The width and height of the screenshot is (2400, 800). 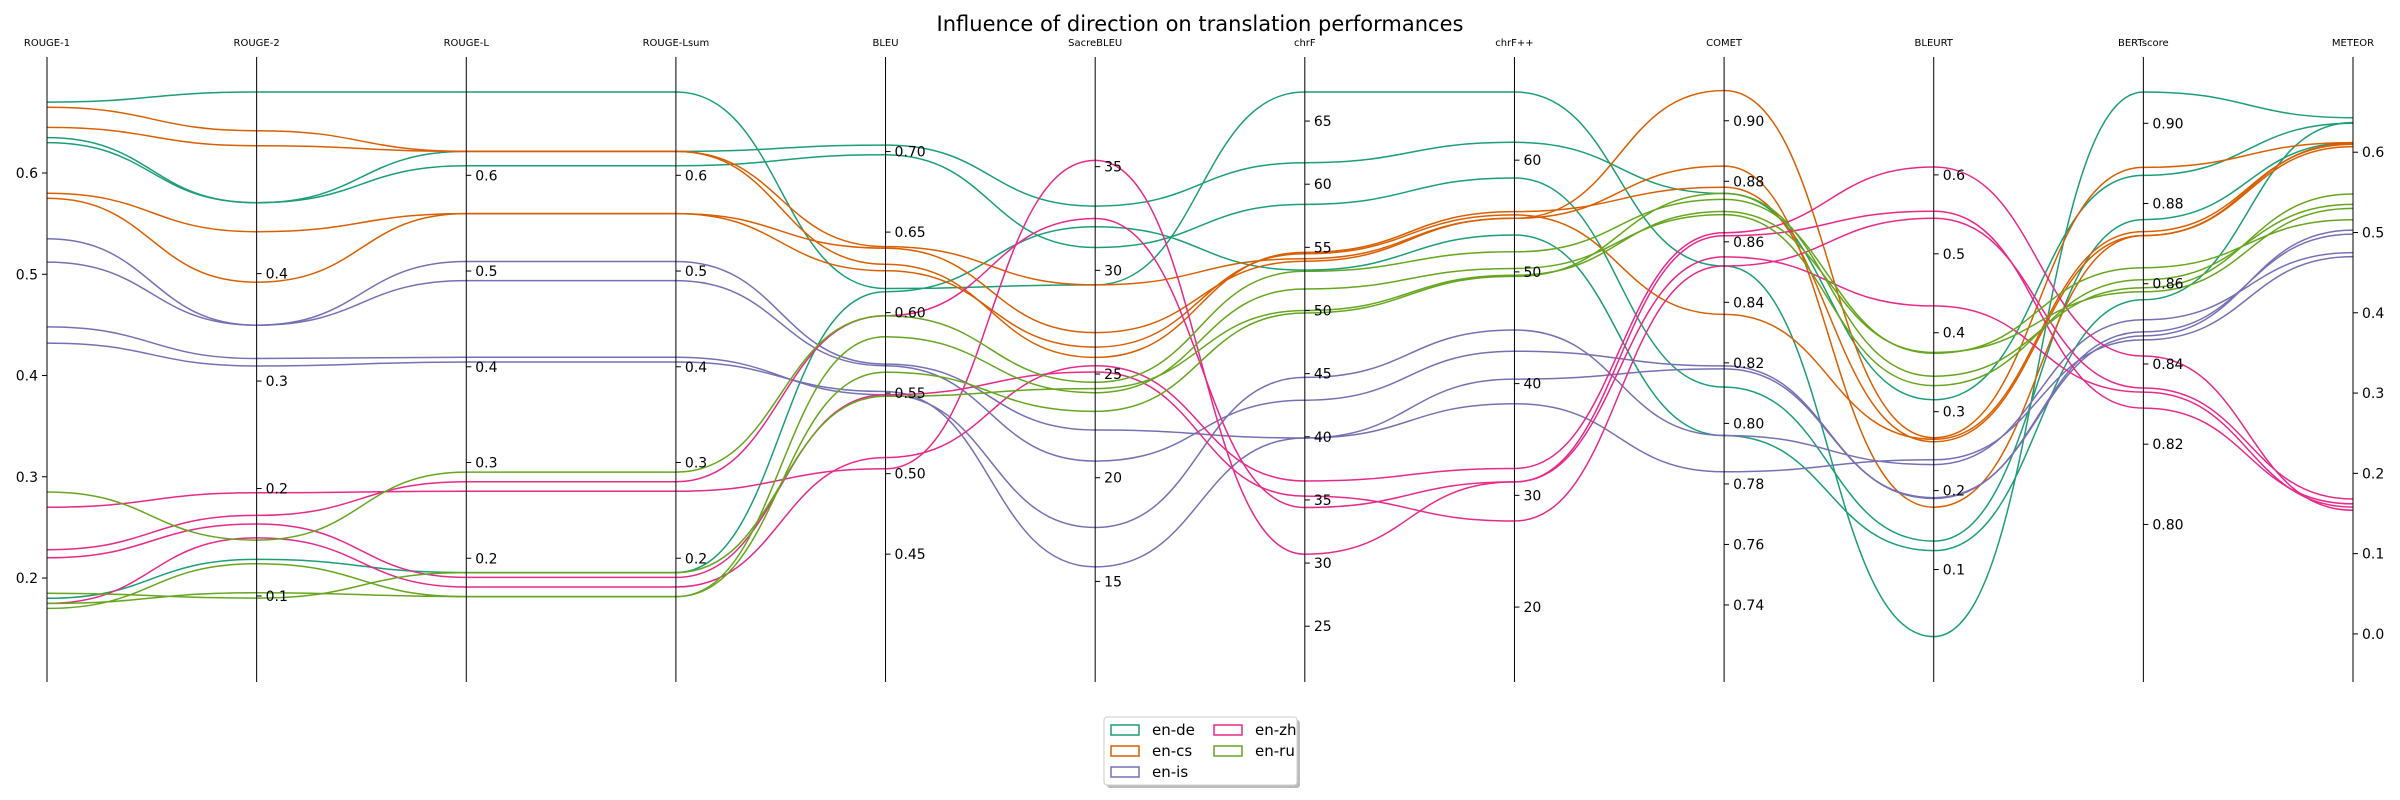 I want to click on axis-bleurt: BLEURT 0.1 0.2 0.3 0.4 0.5 0.6, so click(x=1940, y=360).